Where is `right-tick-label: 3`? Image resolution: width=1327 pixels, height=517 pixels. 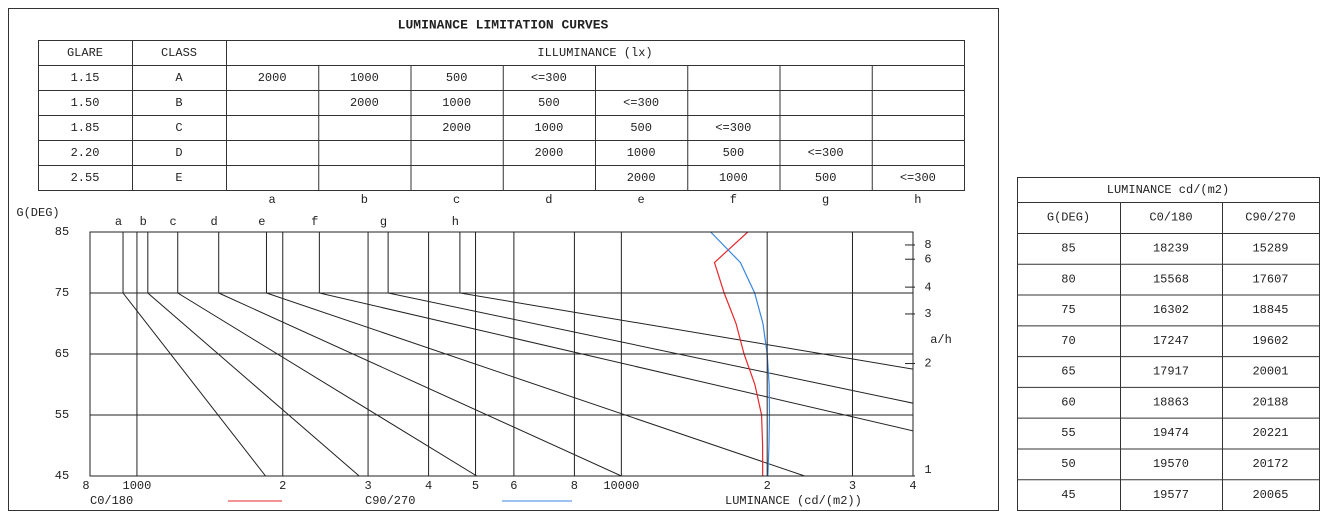 right-tick-label: 3 is located at coordinates (927, 314).